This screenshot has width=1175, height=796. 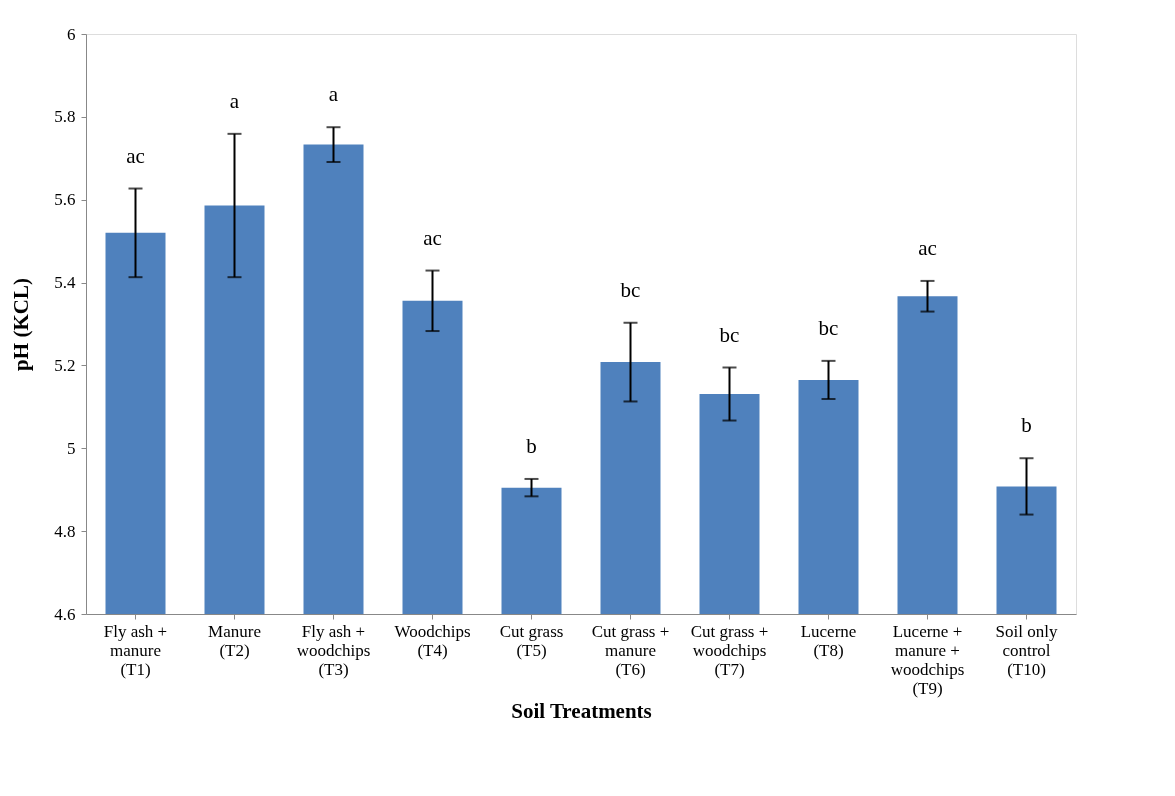 What do you see at coordinates (65, 200) in the screenshot?
I see `y-tick-label: 5.6` at bounding box center [65, 200].